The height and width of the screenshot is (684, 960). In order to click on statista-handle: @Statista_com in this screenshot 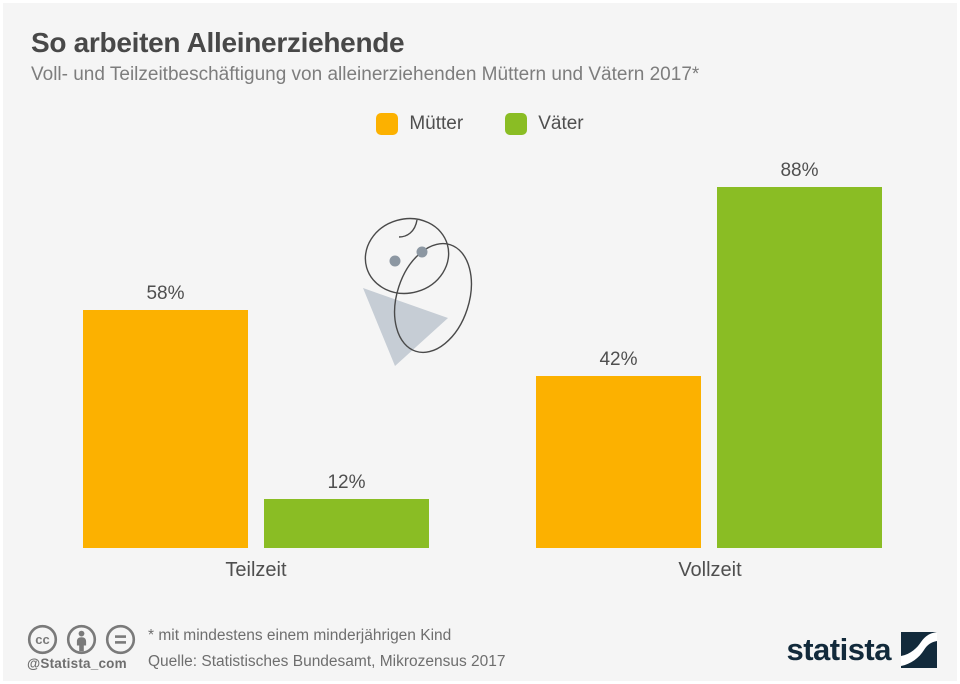, I will do `click(77, 663)`.